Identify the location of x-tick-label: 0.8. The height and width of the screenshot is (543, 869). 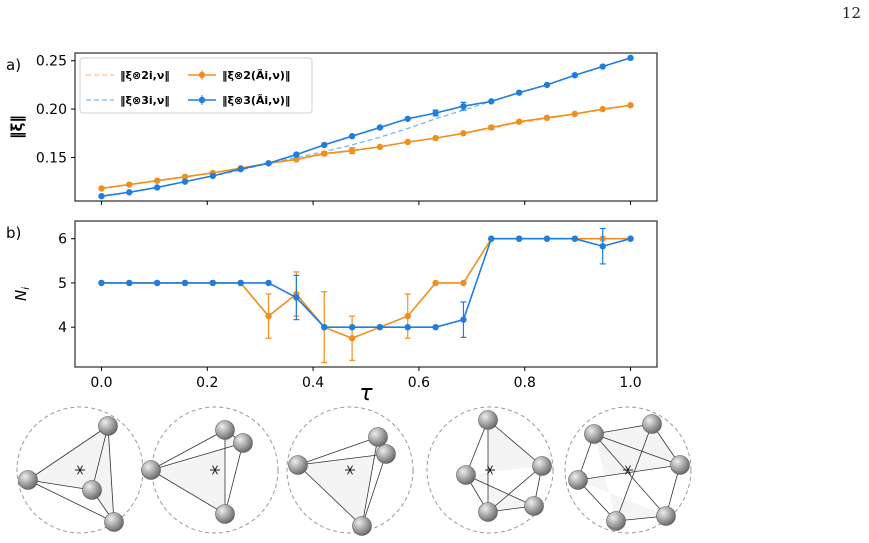
(525, 383).